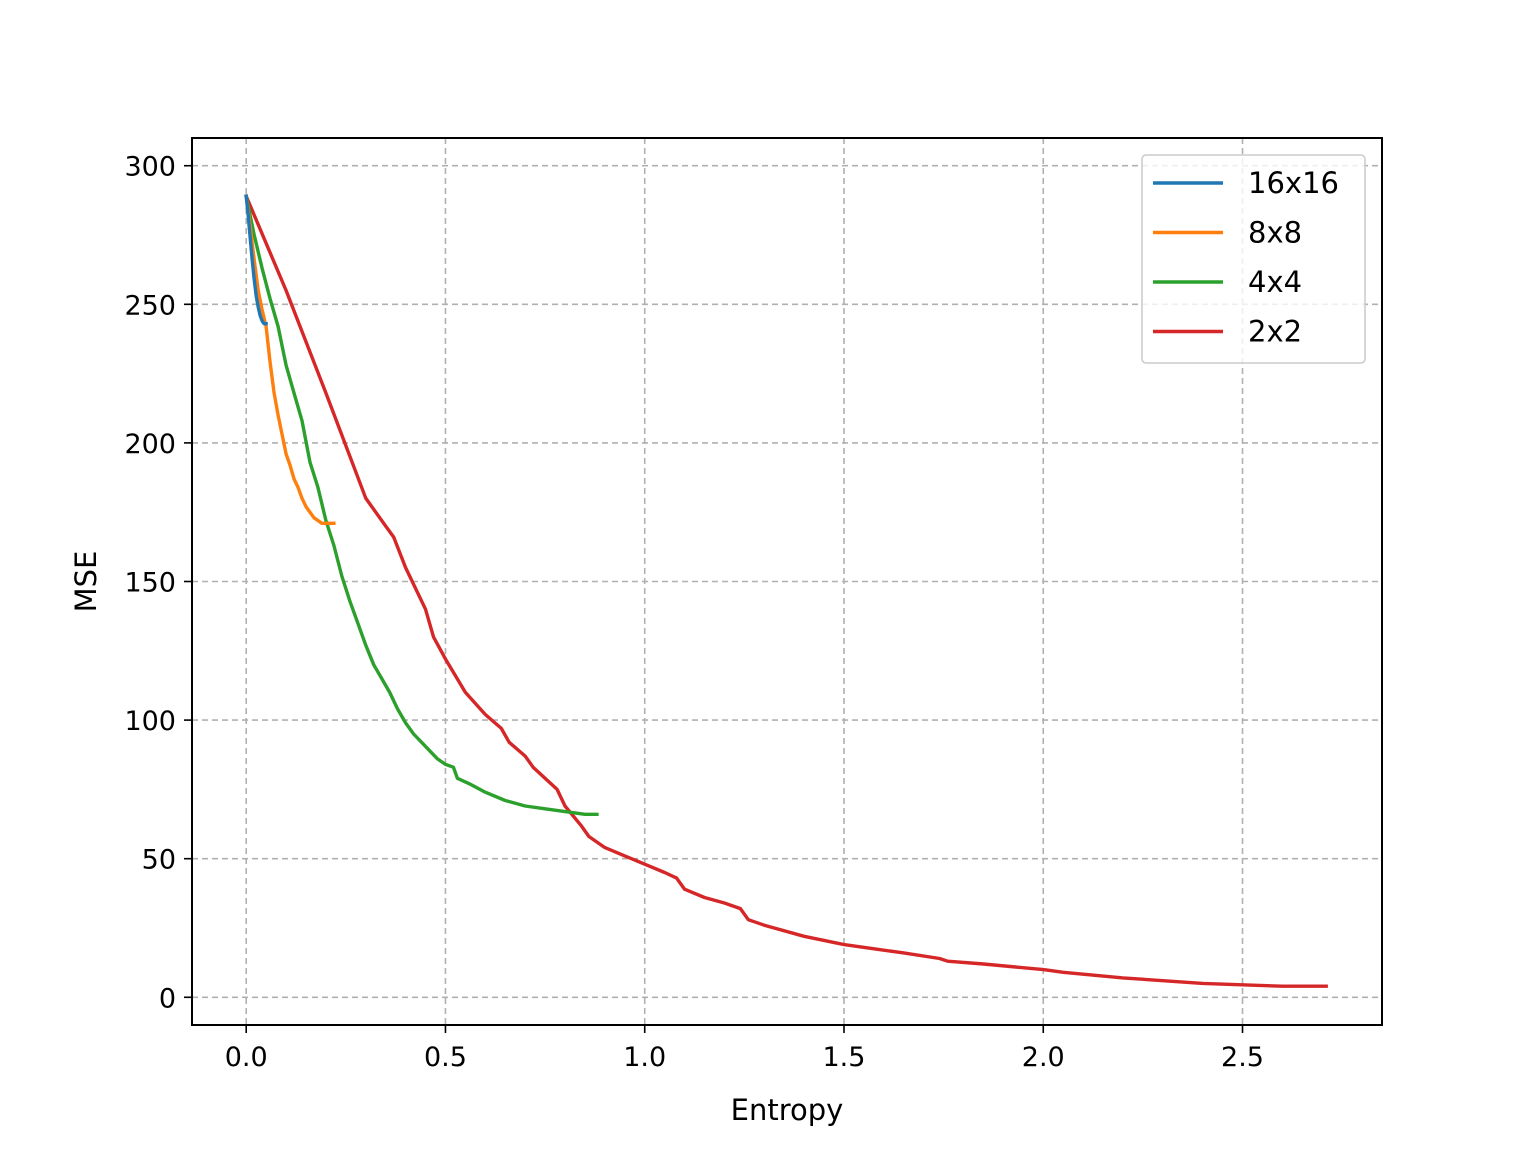  I want to click on legend-box, so click(1253, 259).